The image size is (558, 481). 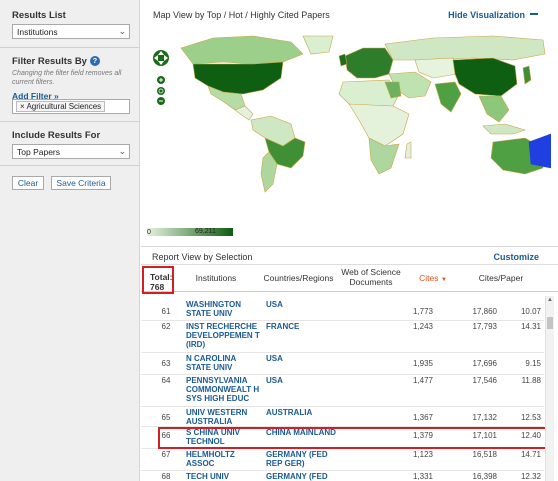 I want to click on results-list-select: Institutions ⌄, so click(x=71, y=31).